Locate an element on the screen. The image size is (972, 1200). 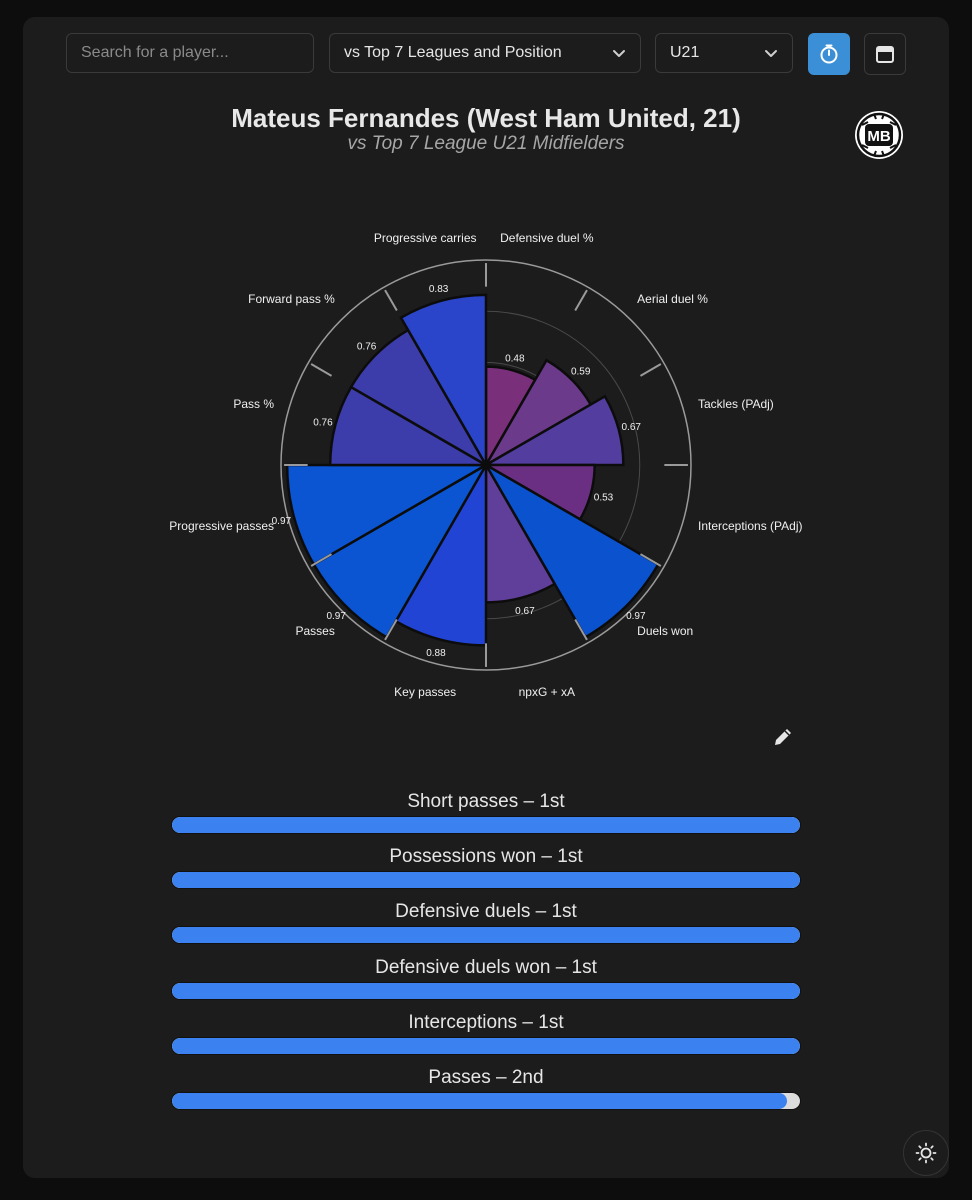
radar-value-label: 0.88 is located at coordinates (436, 653).